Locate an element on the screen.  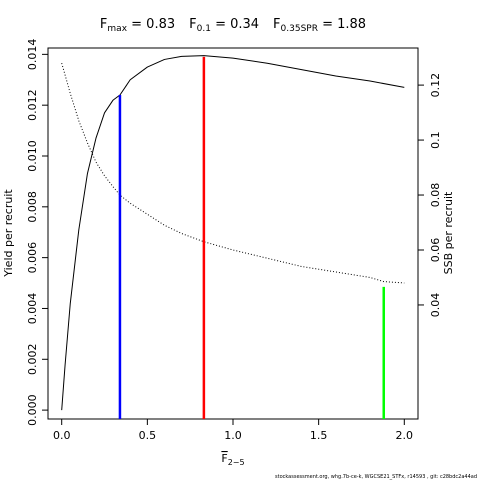
f01-value: = 0.34 is located at coordinates (235, 24).